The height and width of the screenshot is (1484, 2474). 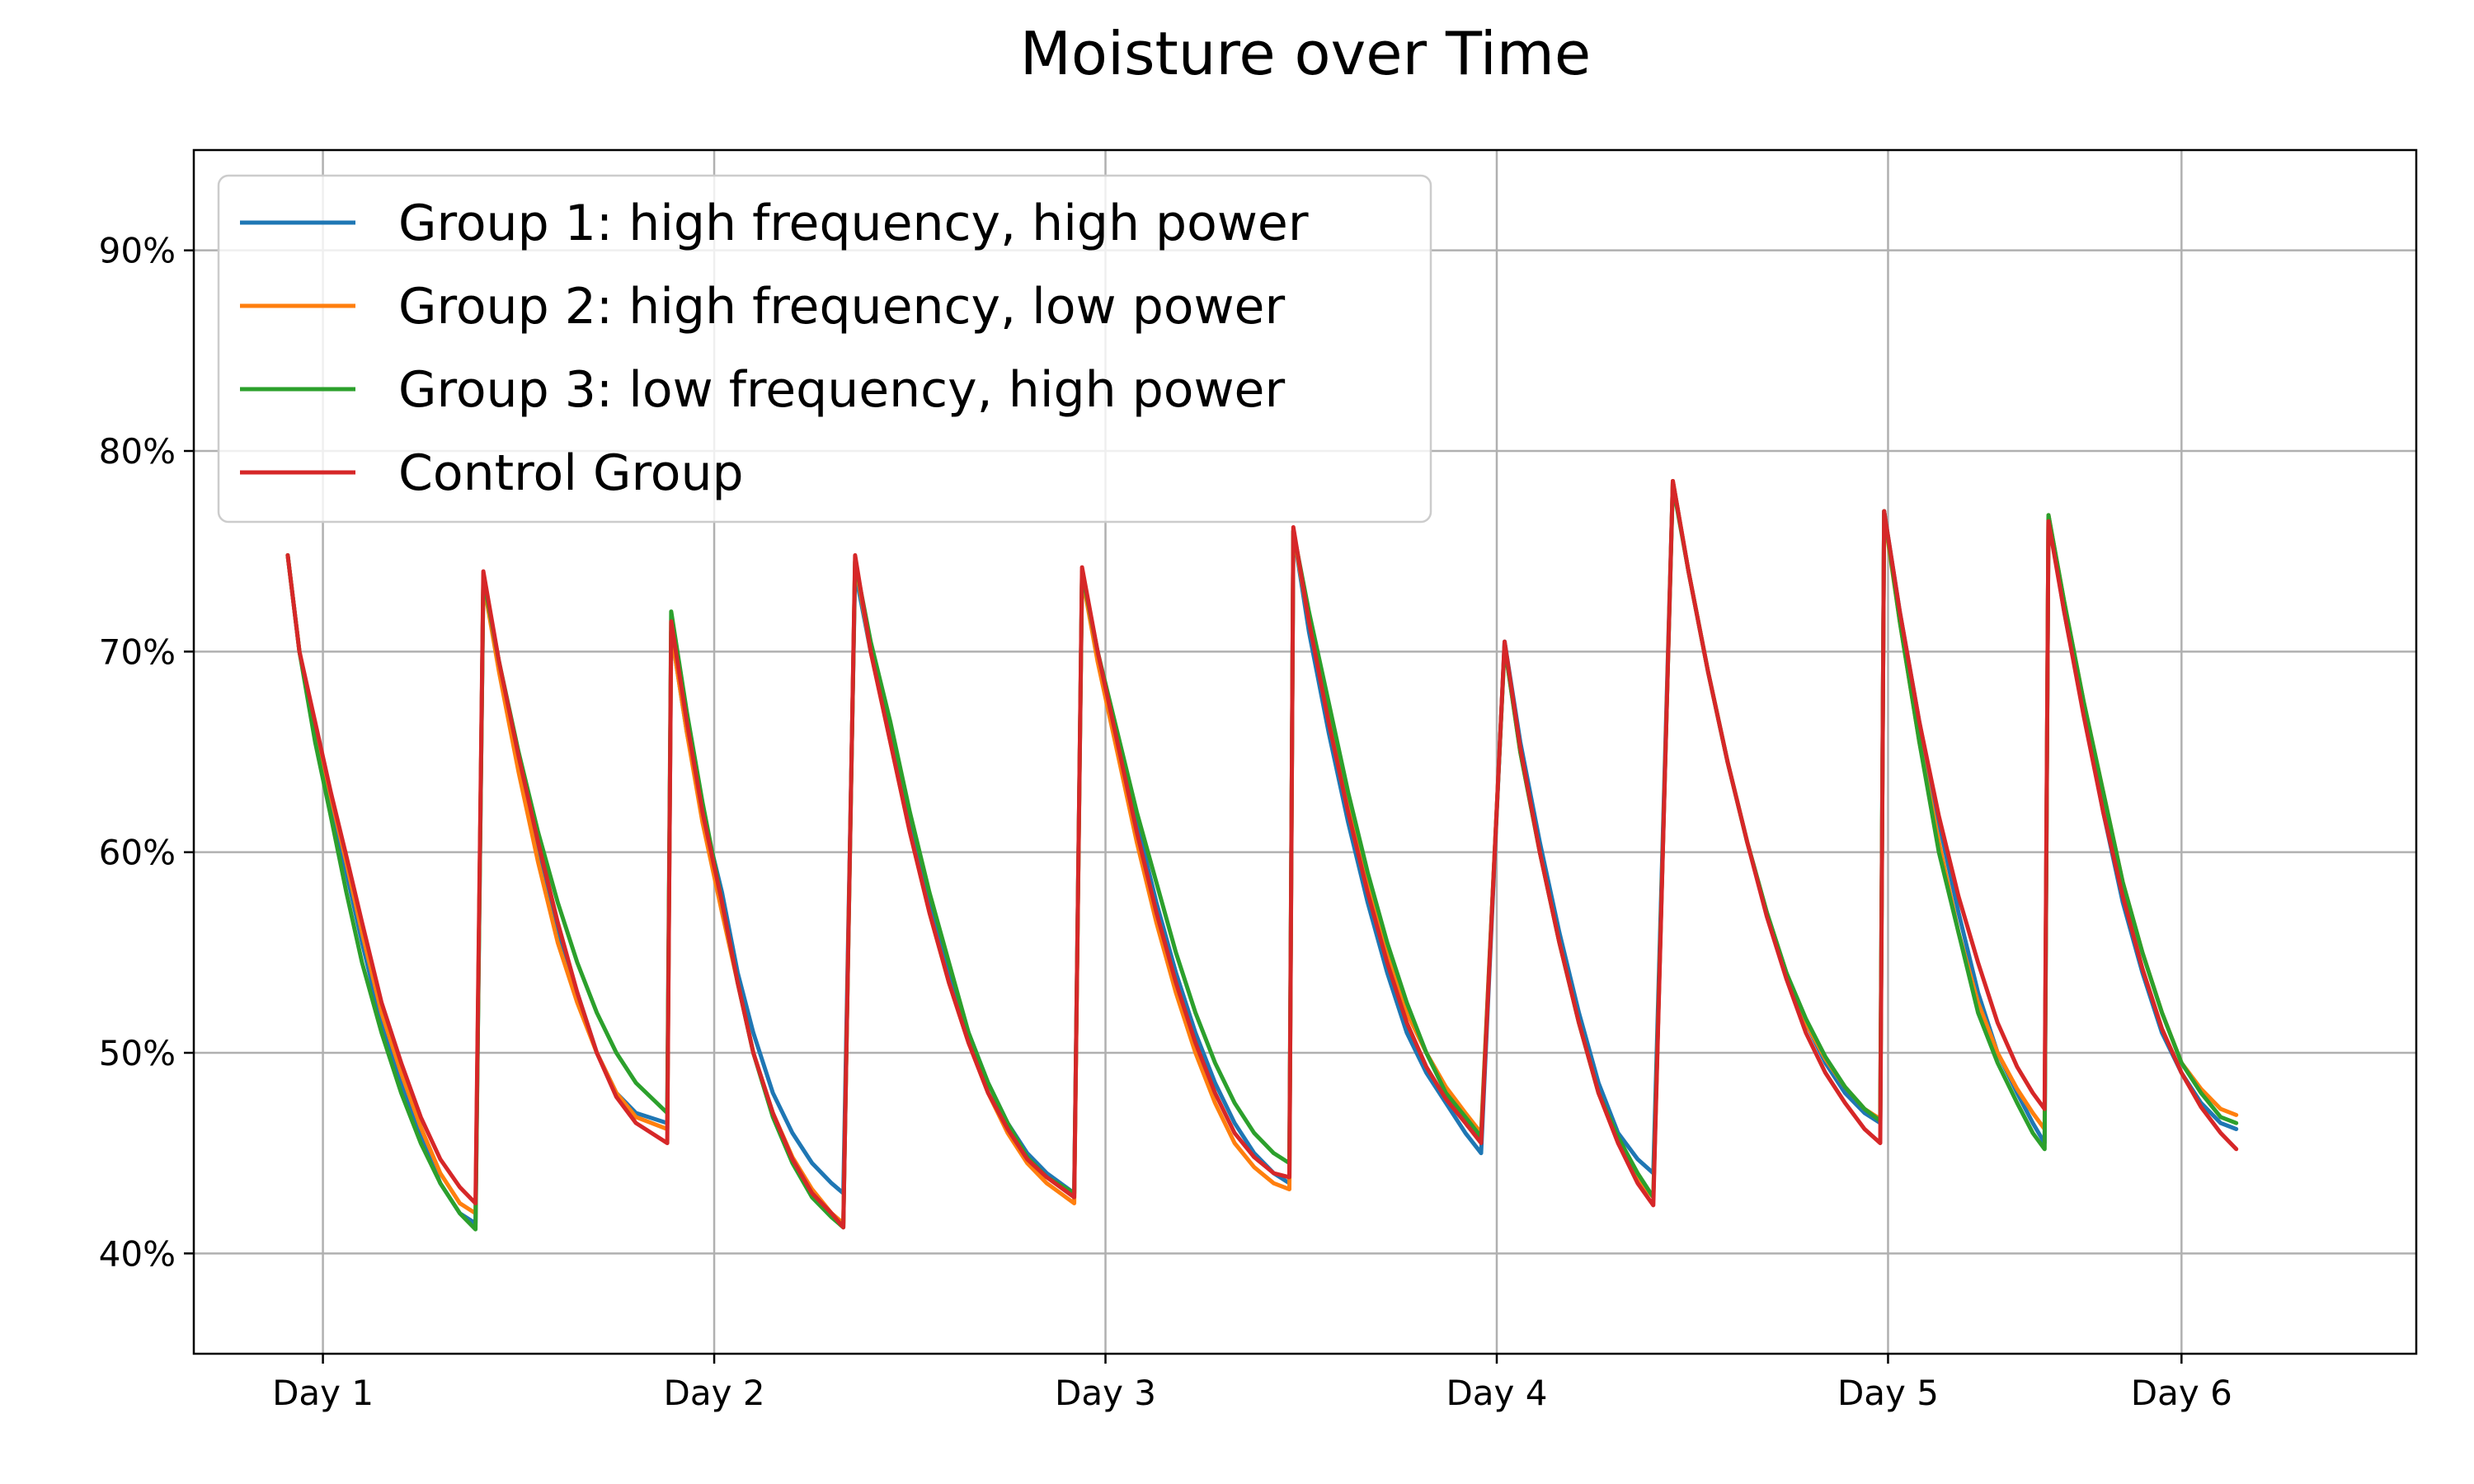 I want to click on legend-box, so click(x=824, y=349).